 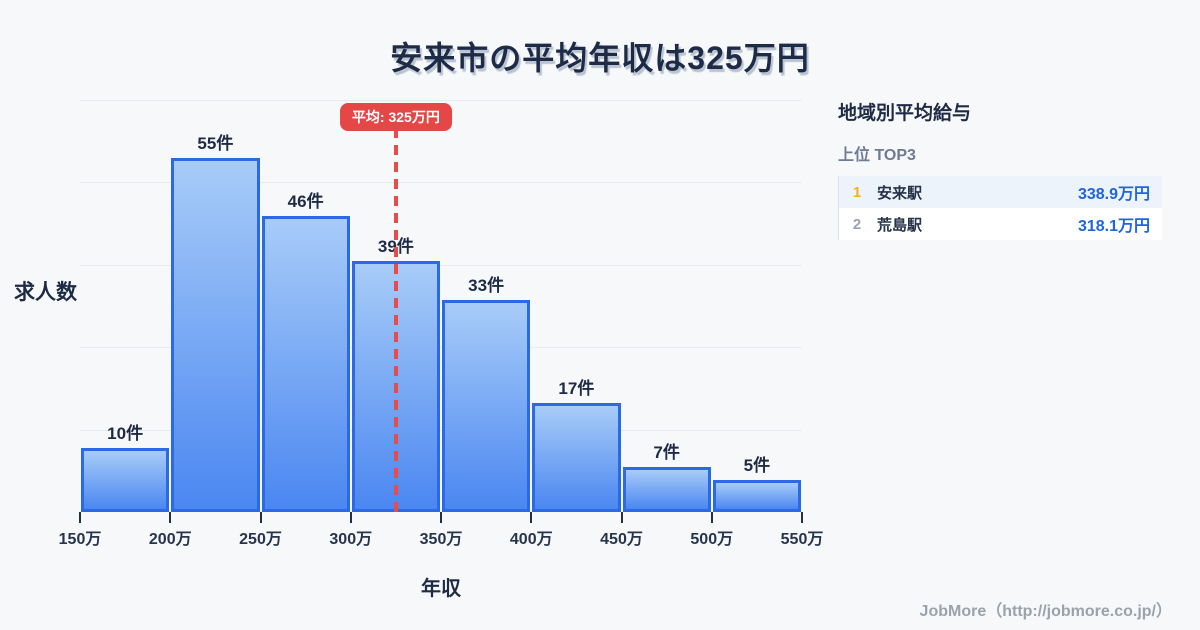 What do you see at coordinates (45, 292) in the screenshot?
I see `y-axis-label: 求人数` at bounding box center [45, 292].